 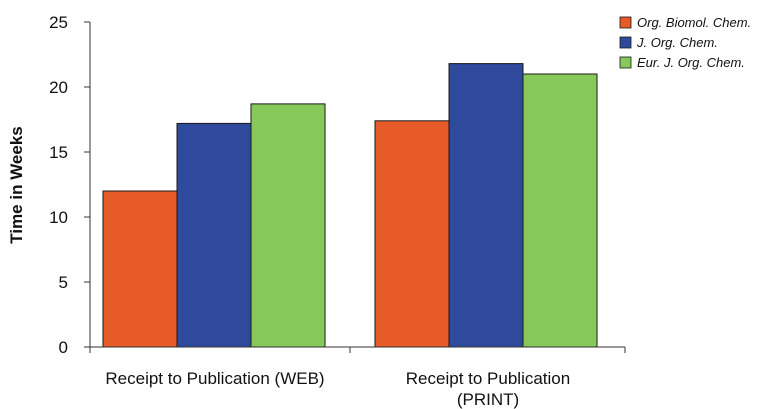 What do you see at coordinates (63, 282) in the screenshot?
I see `y-tick-label-5: 5` at bounding box center [63, 282].